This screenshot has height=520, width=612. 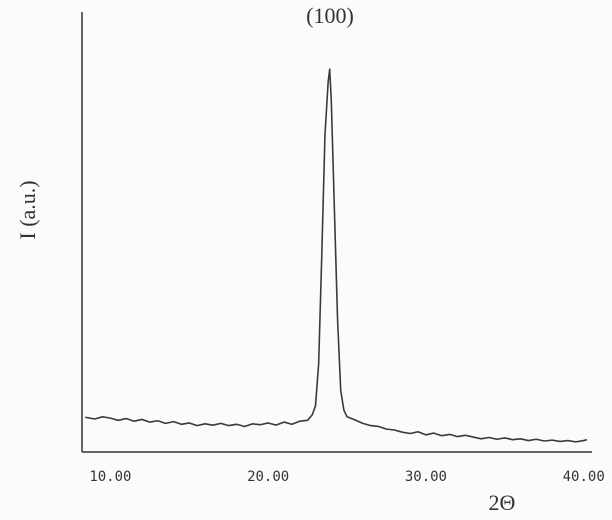 What do you see at coordinates (502, 502) in the screenshot?
I see `x-axis-label: 2Θ` at bounding box center [502, 502].